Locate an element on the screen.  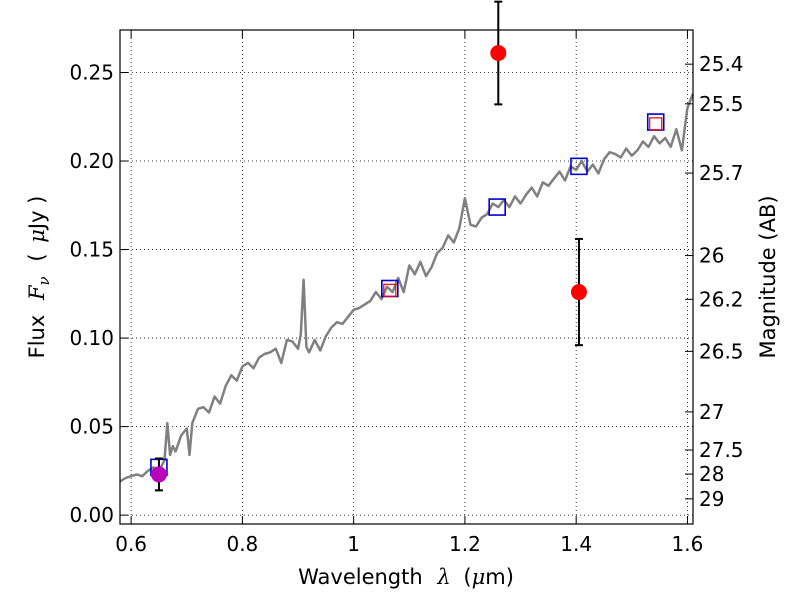
y-axis-label-unit-open: ( is located at coordinates (37, 257).